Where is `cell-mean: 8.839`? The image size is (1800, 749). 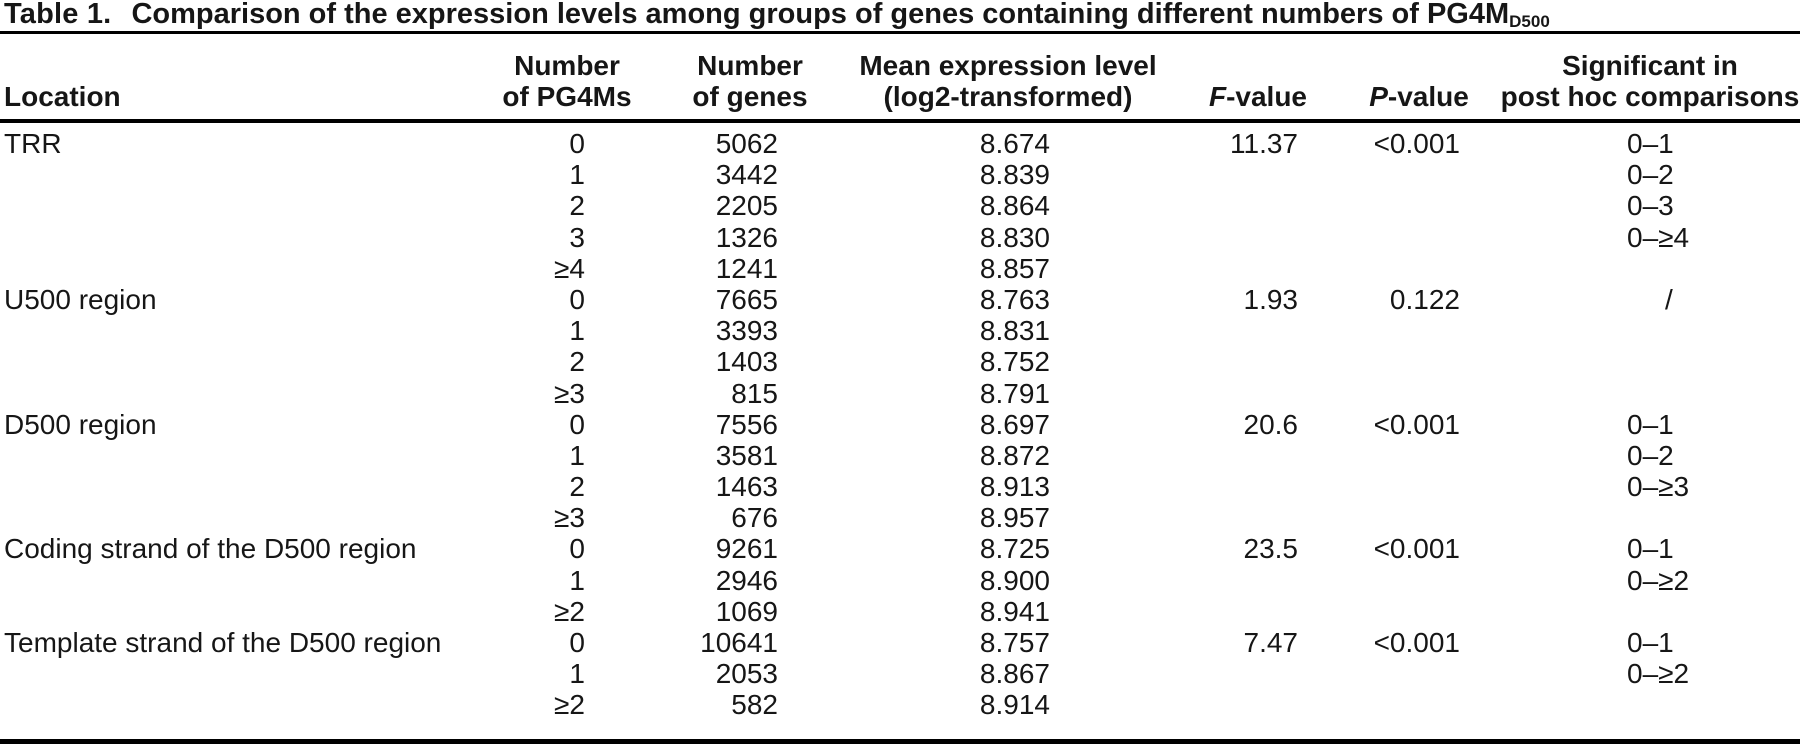
cell-mean: 8.839 is located at coordinates (1014, 175).